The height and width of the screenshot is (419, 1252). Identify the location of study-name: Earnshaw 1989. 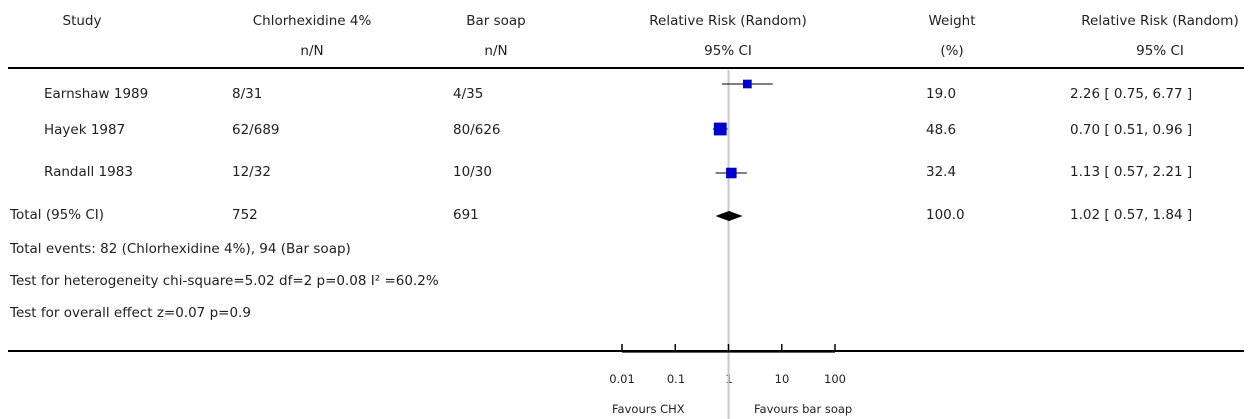
(96, 94).